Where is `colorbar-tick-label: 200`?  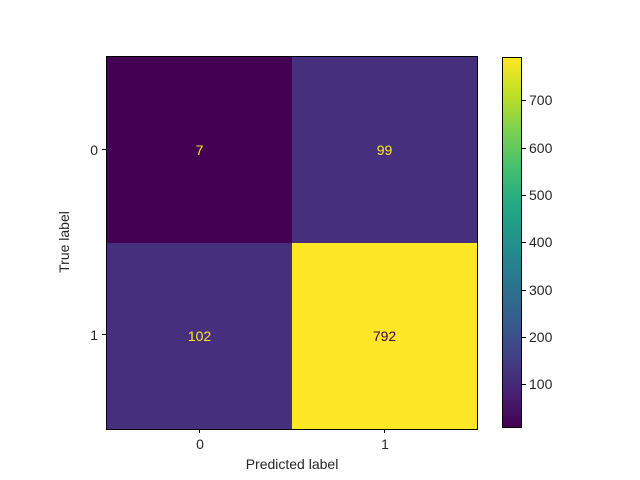 colorbar-tick-label: 200 is located at coordinates (541, 336).